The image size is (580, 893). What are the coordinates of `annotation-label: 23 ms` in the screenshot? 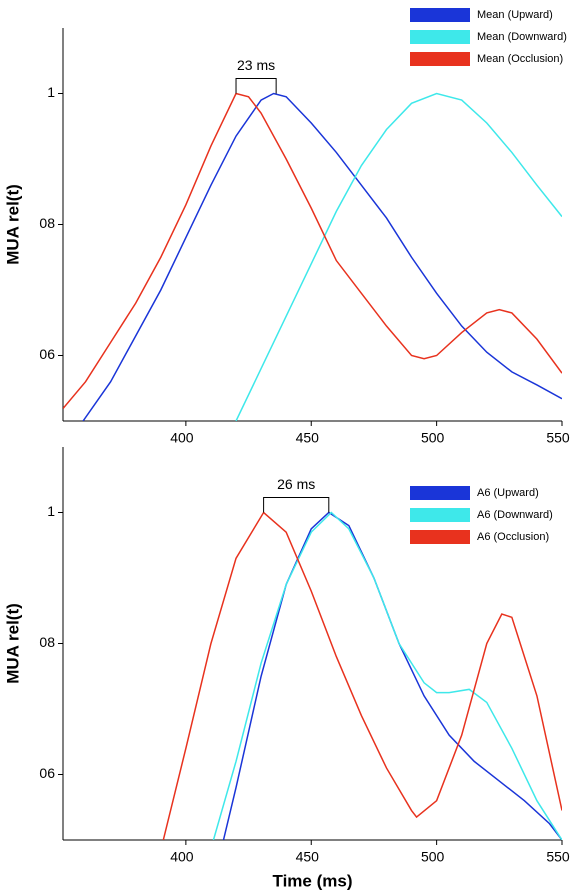 It's located at (256, 65).